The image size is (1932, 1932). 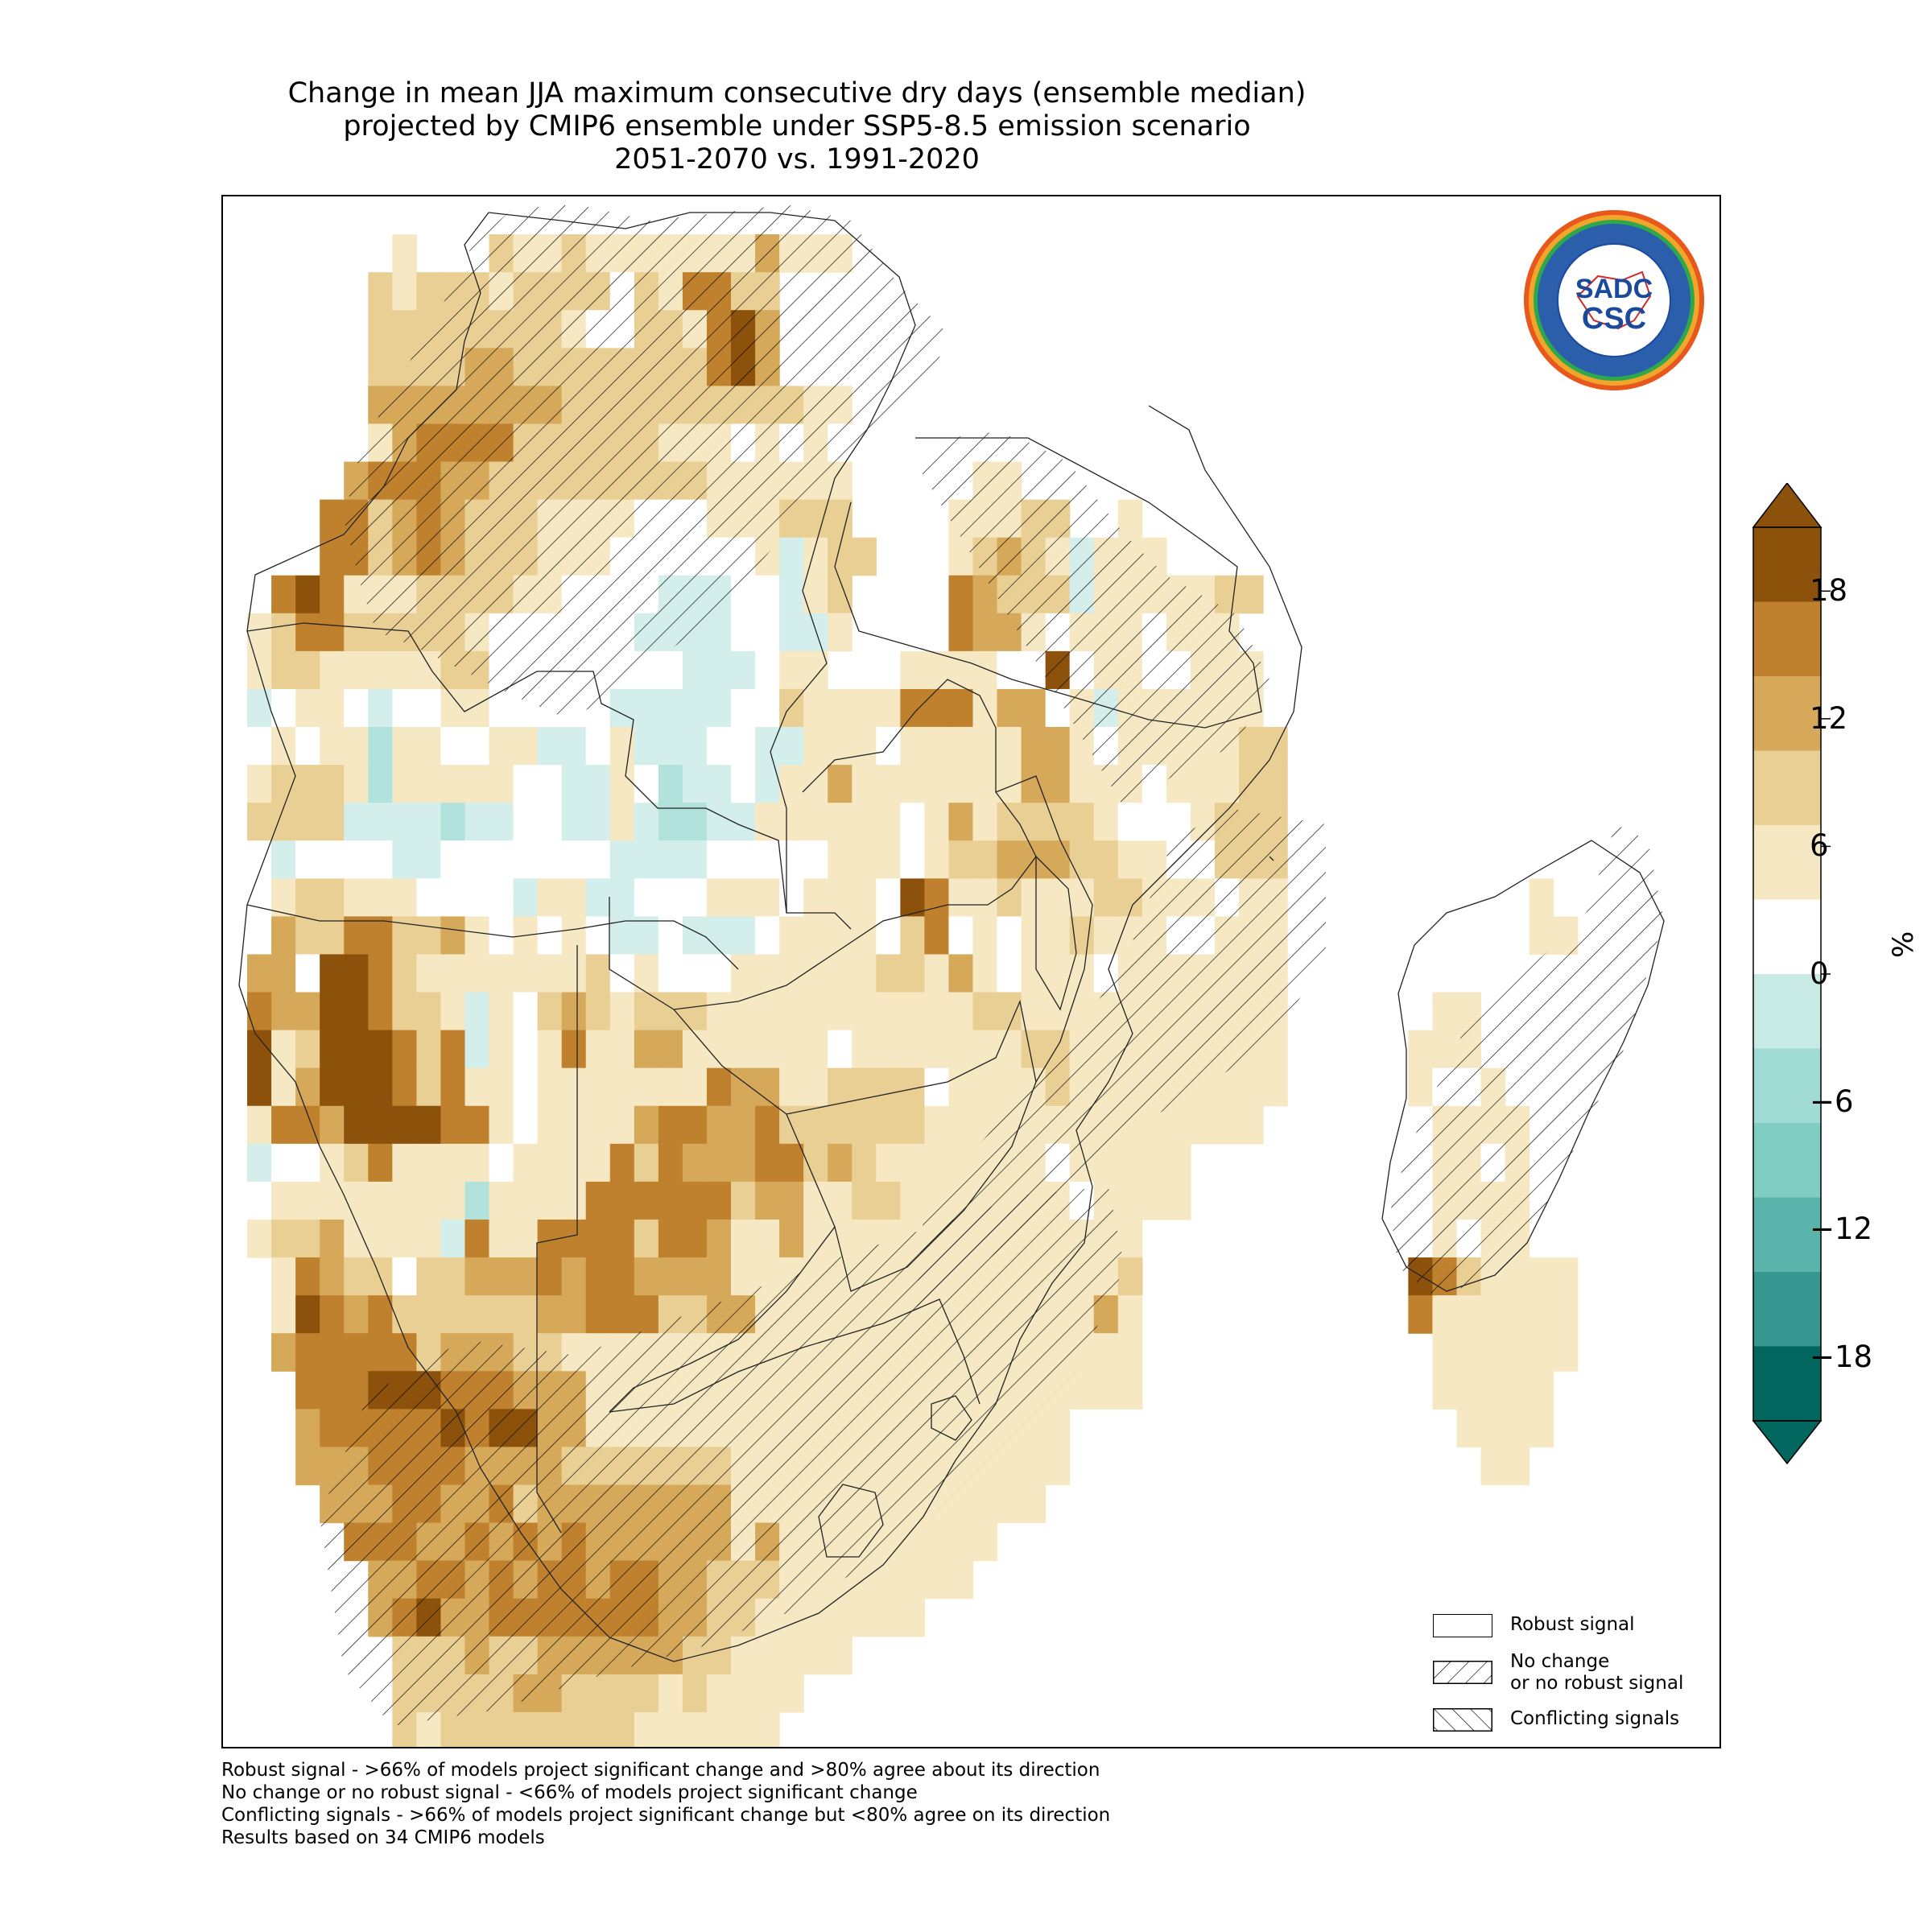 I want to click on hatch-region-south, so click(x=722, y=1456).